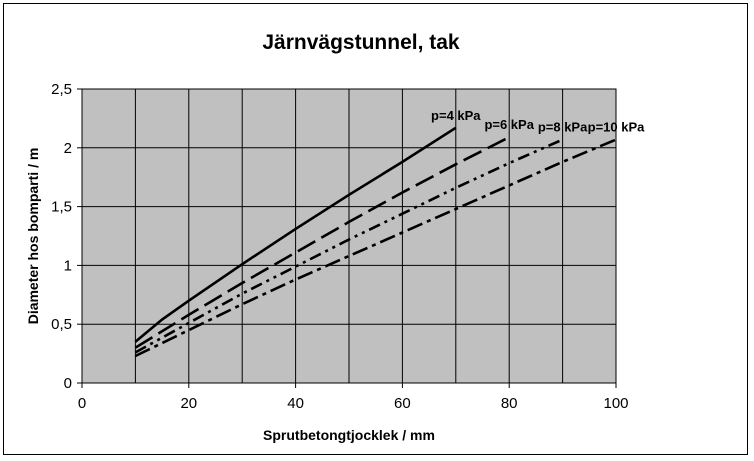 The width and height of the screenshot is (754, 461). Describe the element at coordinates (295, 403) in the screenshot. I see `x-tick-label: 40` at that location.